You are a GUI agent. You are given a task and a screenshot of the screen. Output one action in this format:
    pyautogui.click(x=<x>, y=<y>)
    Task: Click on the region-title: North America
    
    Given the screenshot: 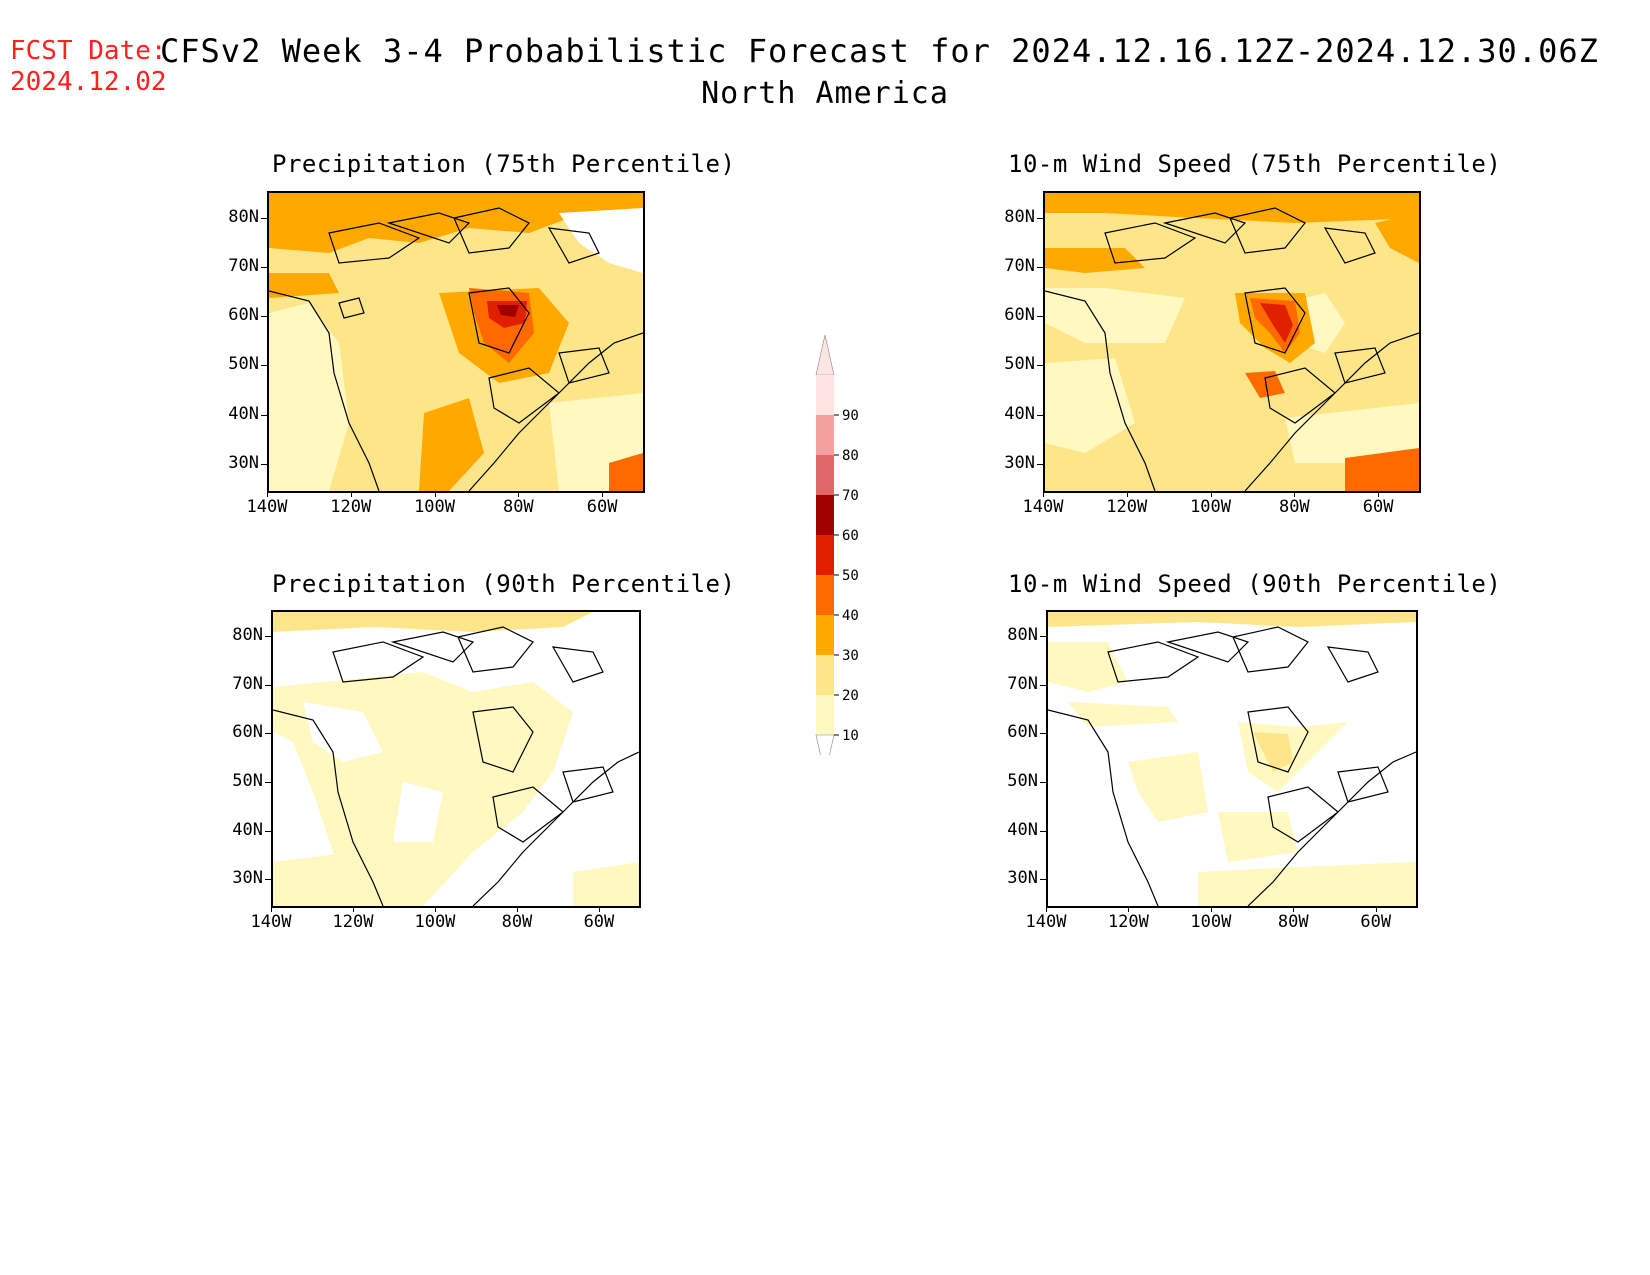 What is the action you would take?
    pyautogui.click(x=825, y=93)
    